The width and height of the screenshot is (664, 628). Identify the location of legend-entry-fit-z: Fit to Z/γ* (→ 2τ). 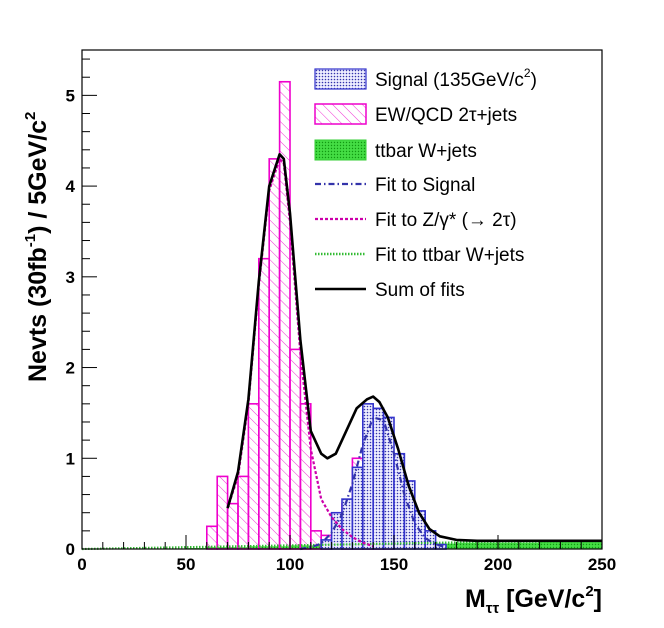
(416, 220).